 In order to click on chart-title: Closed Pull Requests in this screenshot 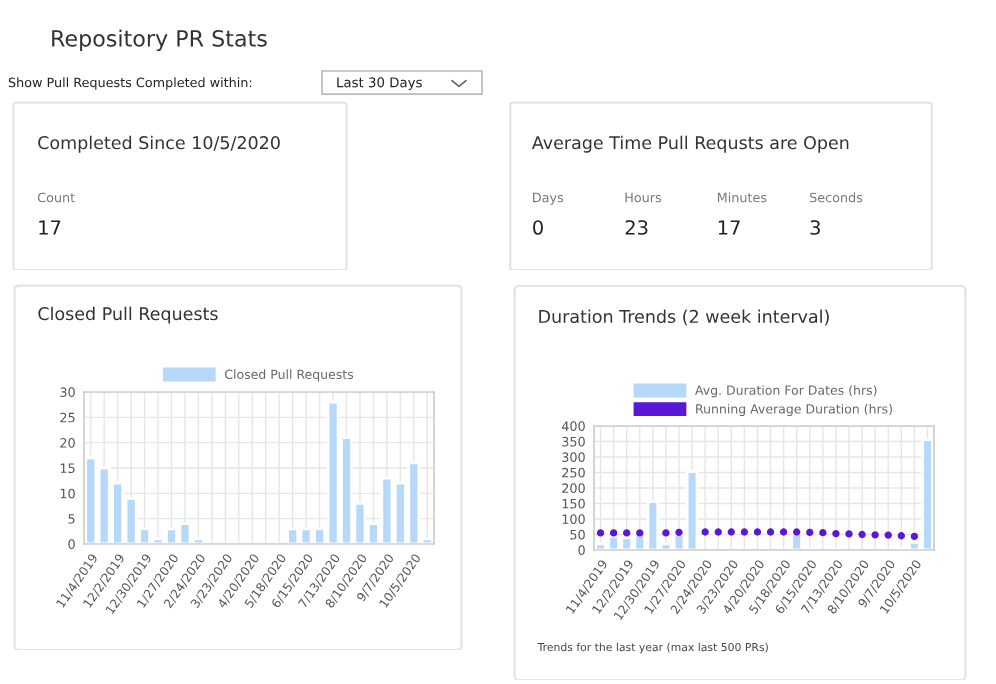, I will do `click(128, 315)`.